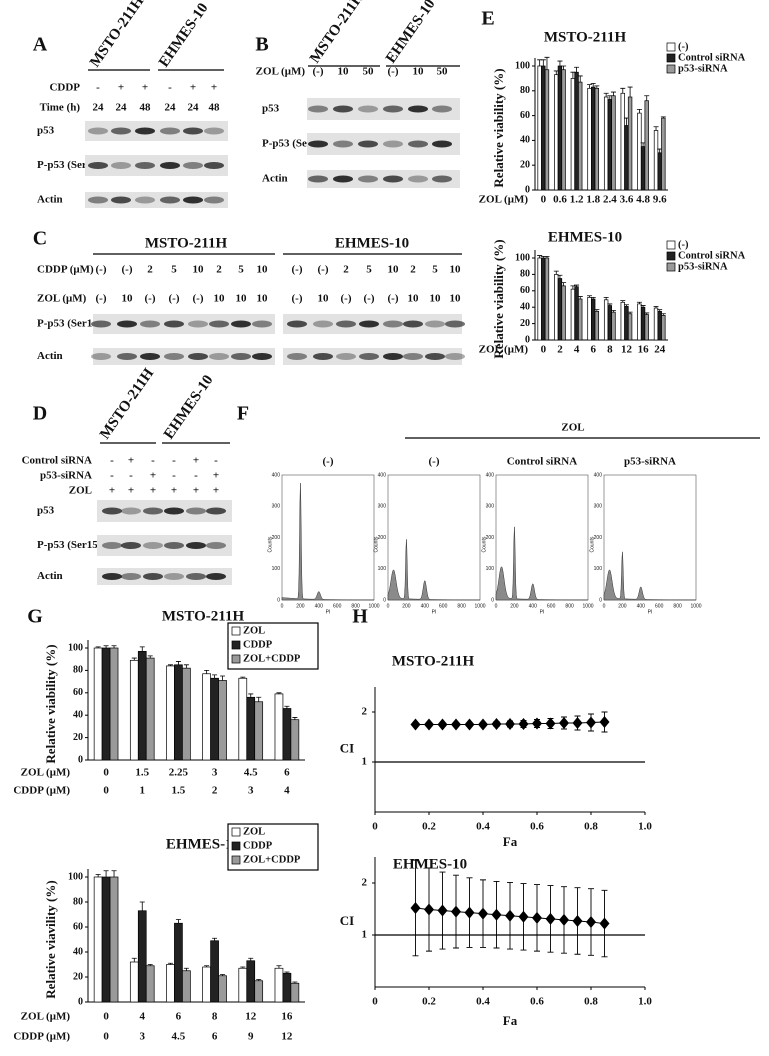 Image resolution: width=769 pixels, height=1056 pixels. Describe the element at coordinates (525, 306) in the screenshot. I see `y-tick-label: 40` at that location.